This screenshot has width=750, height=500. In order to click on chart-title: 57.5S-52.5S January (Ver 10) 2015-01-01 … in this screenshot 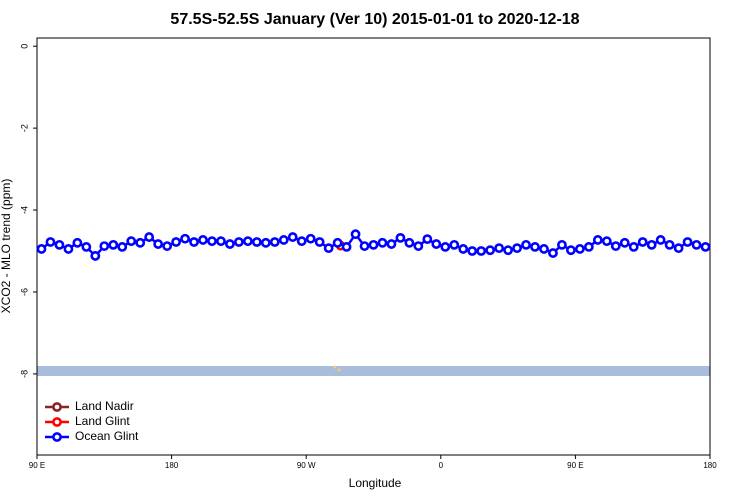, I will do `click(374, 19)`.